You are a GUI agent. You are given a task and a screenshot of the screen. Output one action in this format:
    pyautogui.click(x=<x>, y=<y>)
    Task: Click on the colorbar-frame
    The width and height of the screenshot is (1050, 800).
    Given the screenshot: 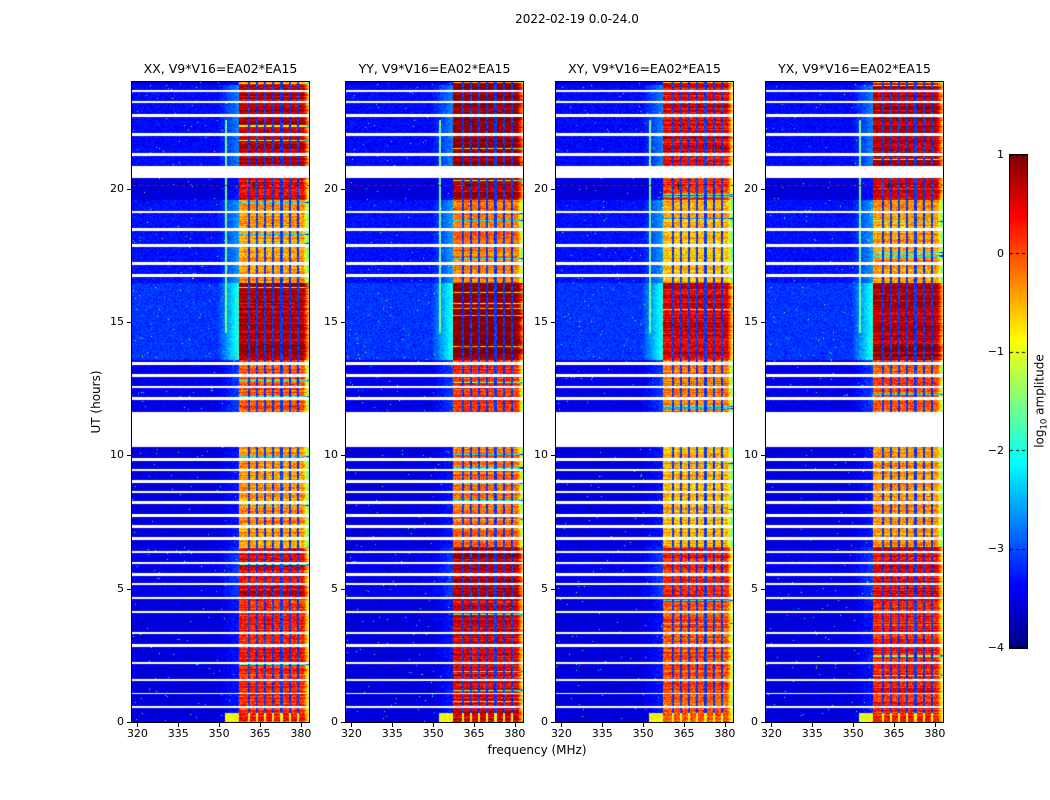 What is the action you would take?
    pyautogui.click(x=1018, y=401)
    